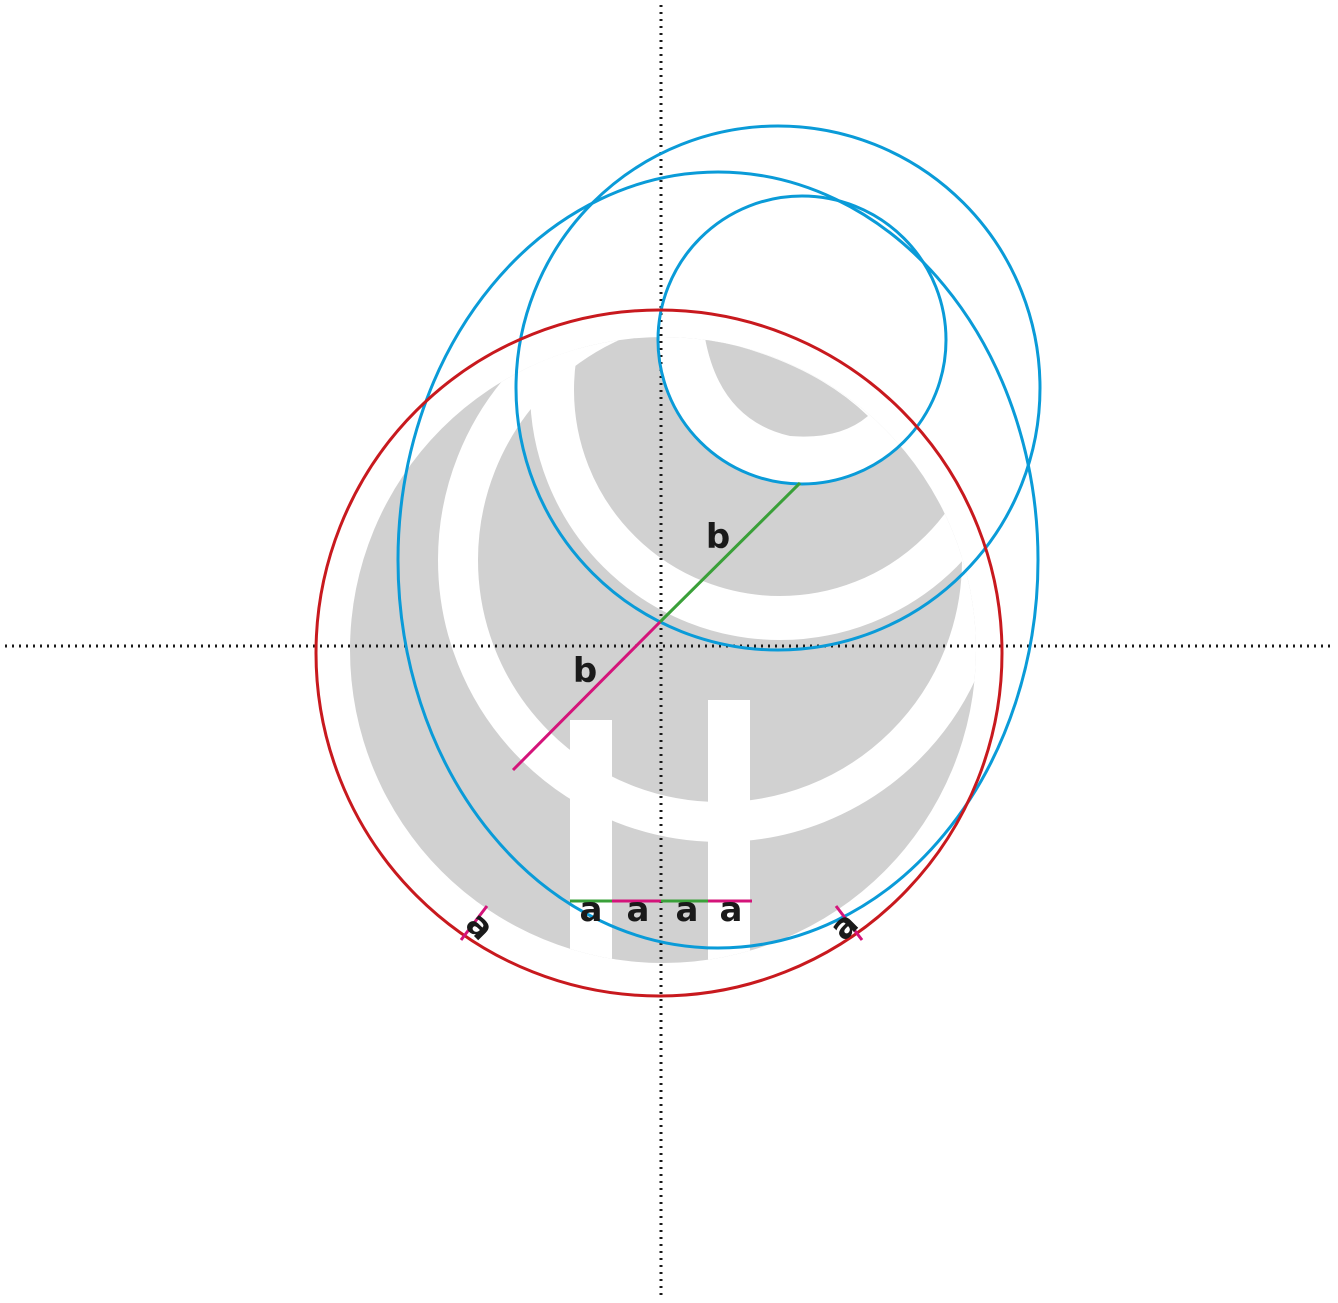 This screenshot has width=1338, height=1303. I want to click on measure-b-upper, so click(730, 552).